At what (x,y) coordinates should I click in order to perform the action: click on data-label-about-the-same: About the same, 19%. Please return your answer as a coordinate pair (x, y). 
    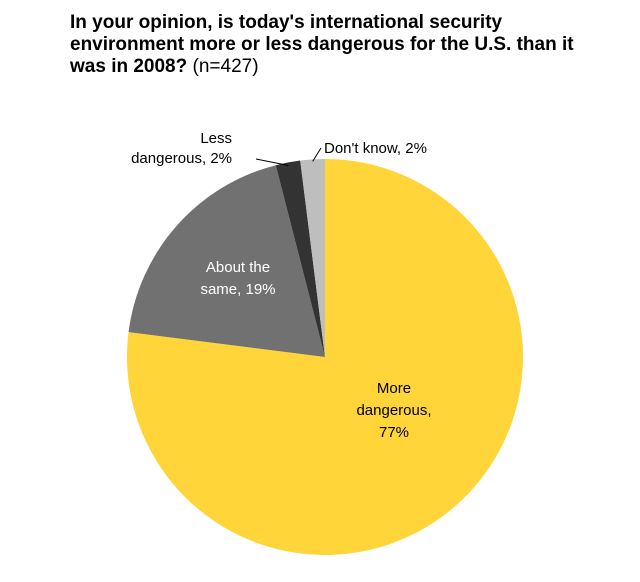
    Looking at the image, I should click on (237, 278).